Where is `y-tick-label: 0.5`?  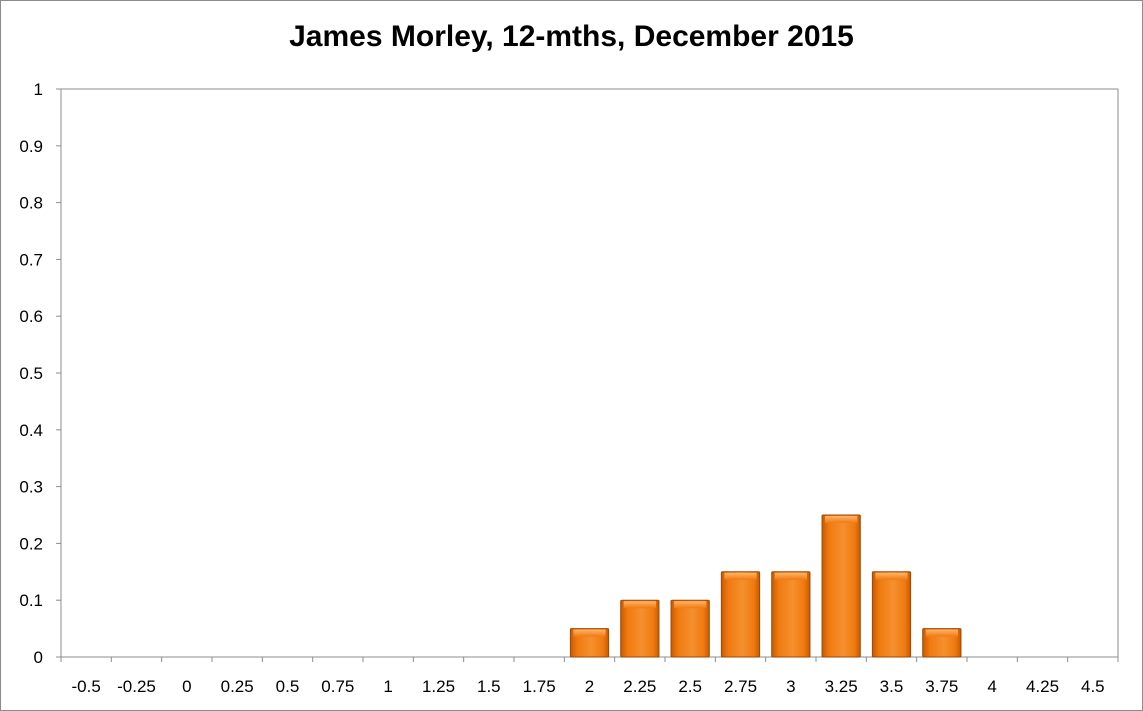 y-tick-label: 0.5 is located at coordinates (31, 373).